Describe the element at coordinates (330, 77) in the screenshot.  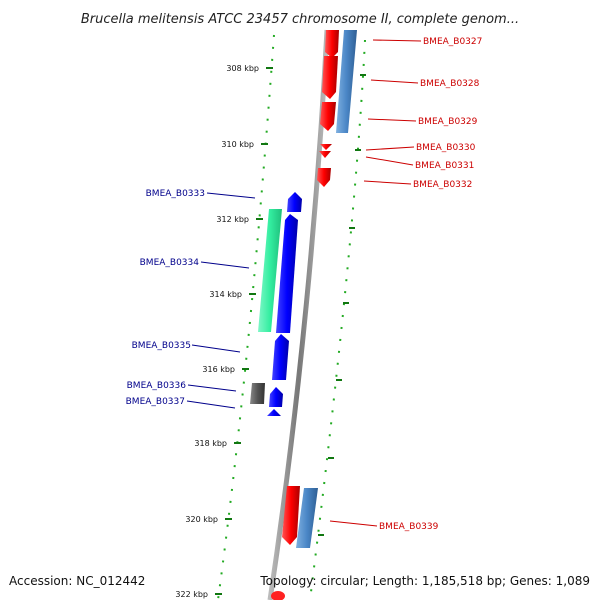
I see `gene-feature-b0328` at that location.